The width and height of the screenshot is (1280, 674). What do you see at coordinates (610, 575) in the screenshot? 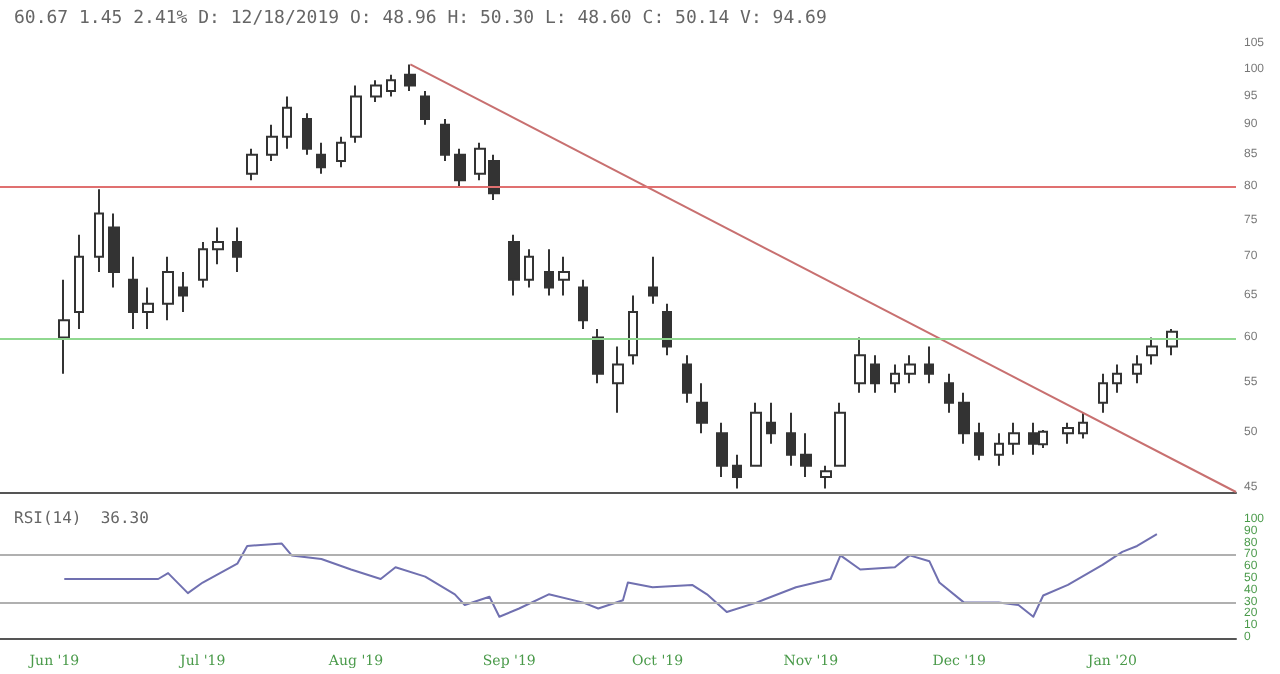
I see `line-series` at bounding box center [610, 575].